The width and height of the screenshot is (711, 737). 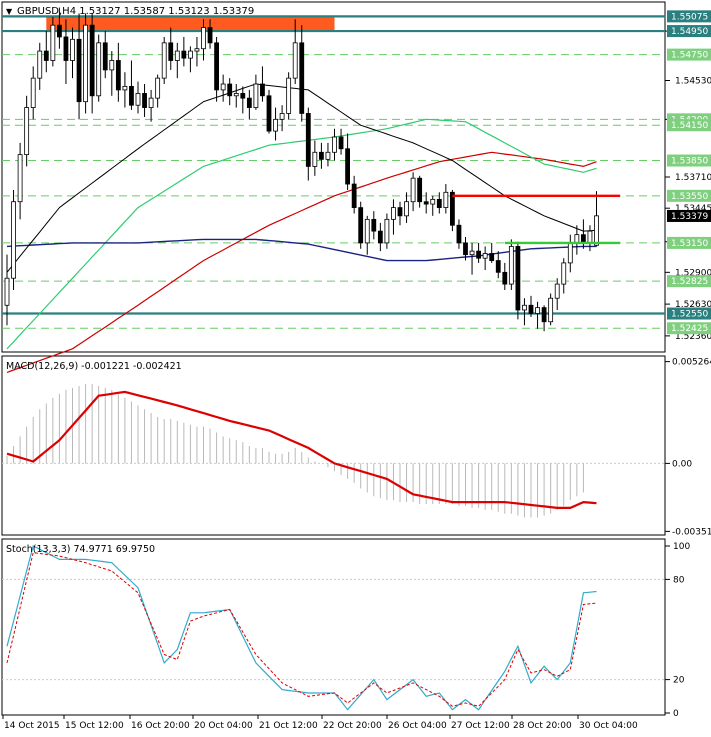 What do you see at coordinates (691, 363) in the screenshot?
I see `macd-axis-label: 0.005264` at bounding box center [691, 363].